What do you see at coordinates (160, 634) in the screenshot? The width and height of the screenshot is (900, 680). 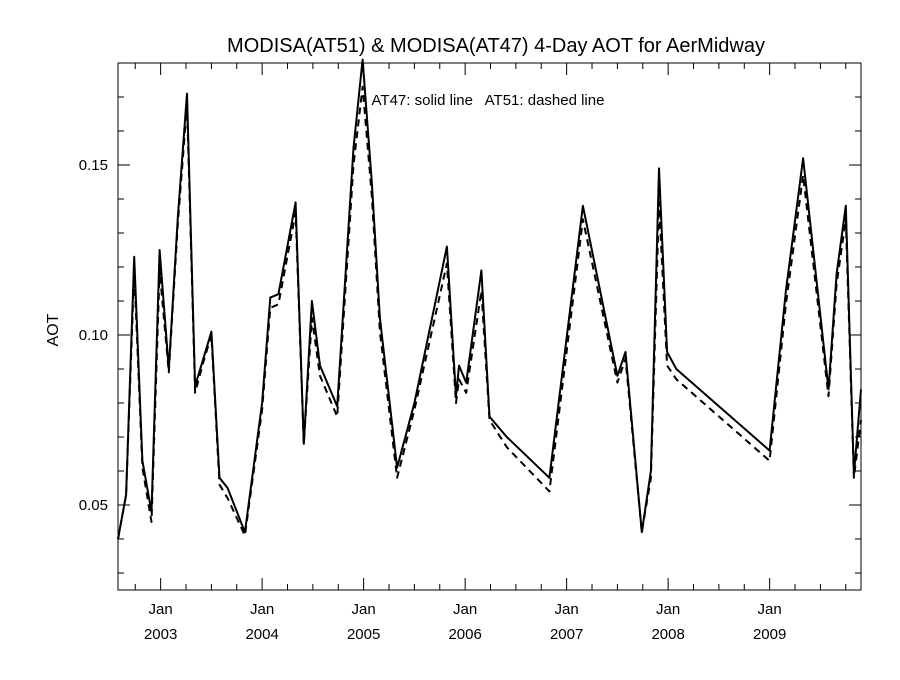 I see `x-tick-year-label: 2003` at bounding box center [160, 634].